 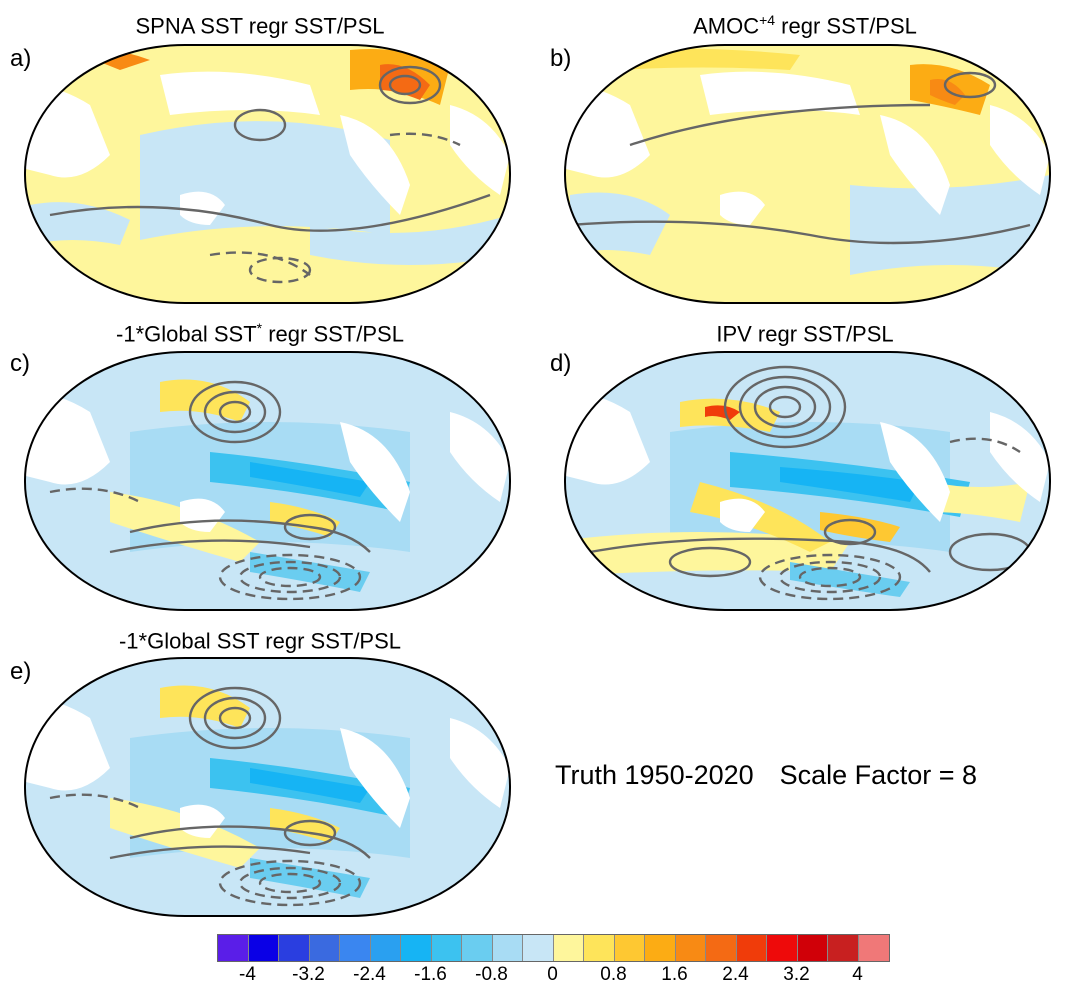 What do you see at coordinates (654, 775) in the screenshot?
I see `period-label: Truth 1950-2020` at bounding box center [654, 775].